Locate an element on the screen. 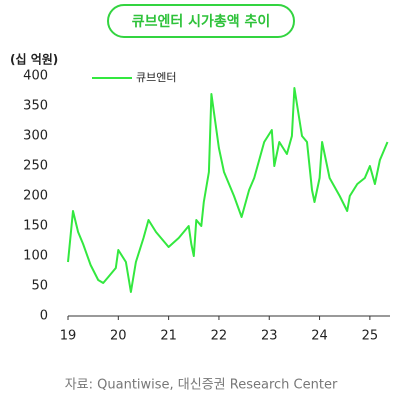 The image size is (401, 400). y-tick-label: 150 is located at coordinates (35, 226).